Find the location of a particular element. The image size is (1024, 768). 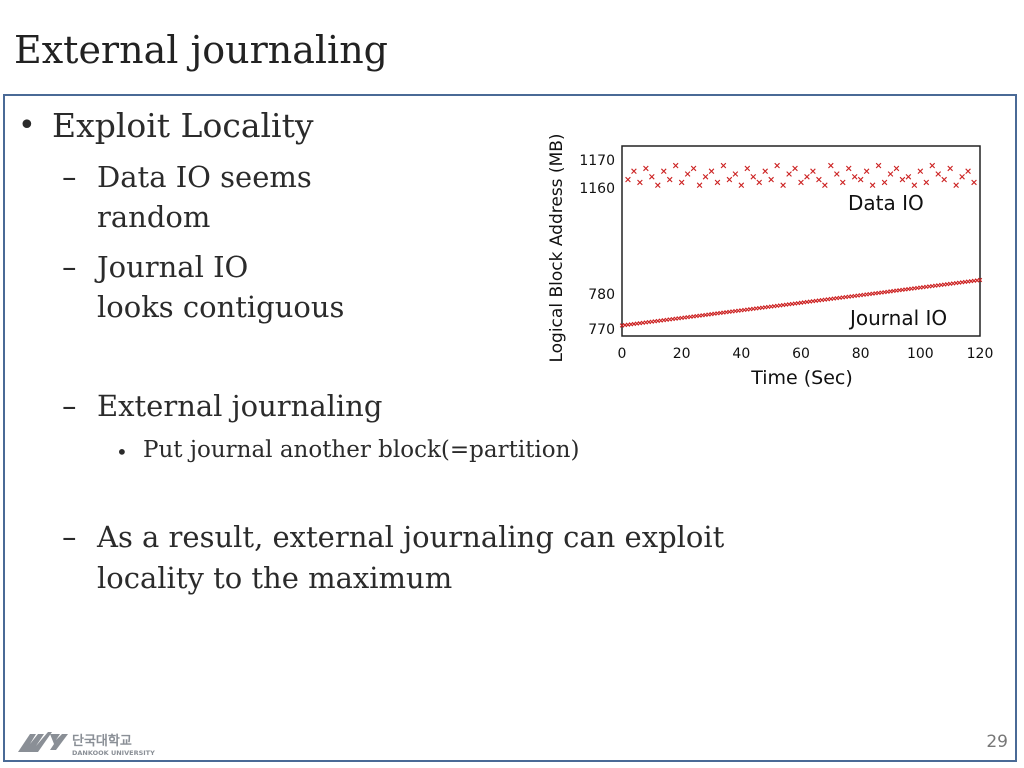

x-tick-label: 100 is located at coordinates (920, 354).